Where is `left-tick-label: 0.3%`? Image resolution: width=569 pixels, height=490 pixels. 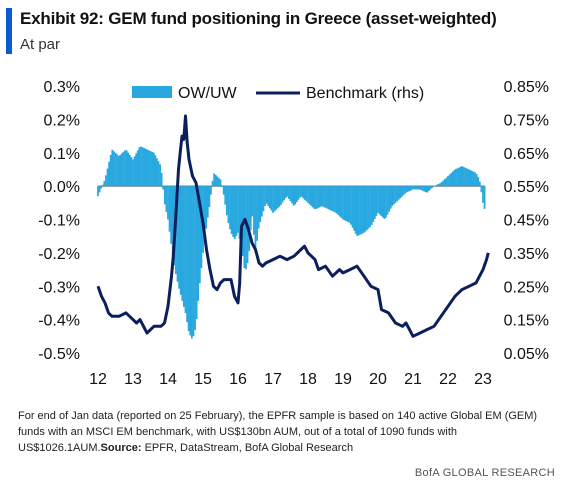
left-tick-label: 0.3% is located at coordinates (62, 87).